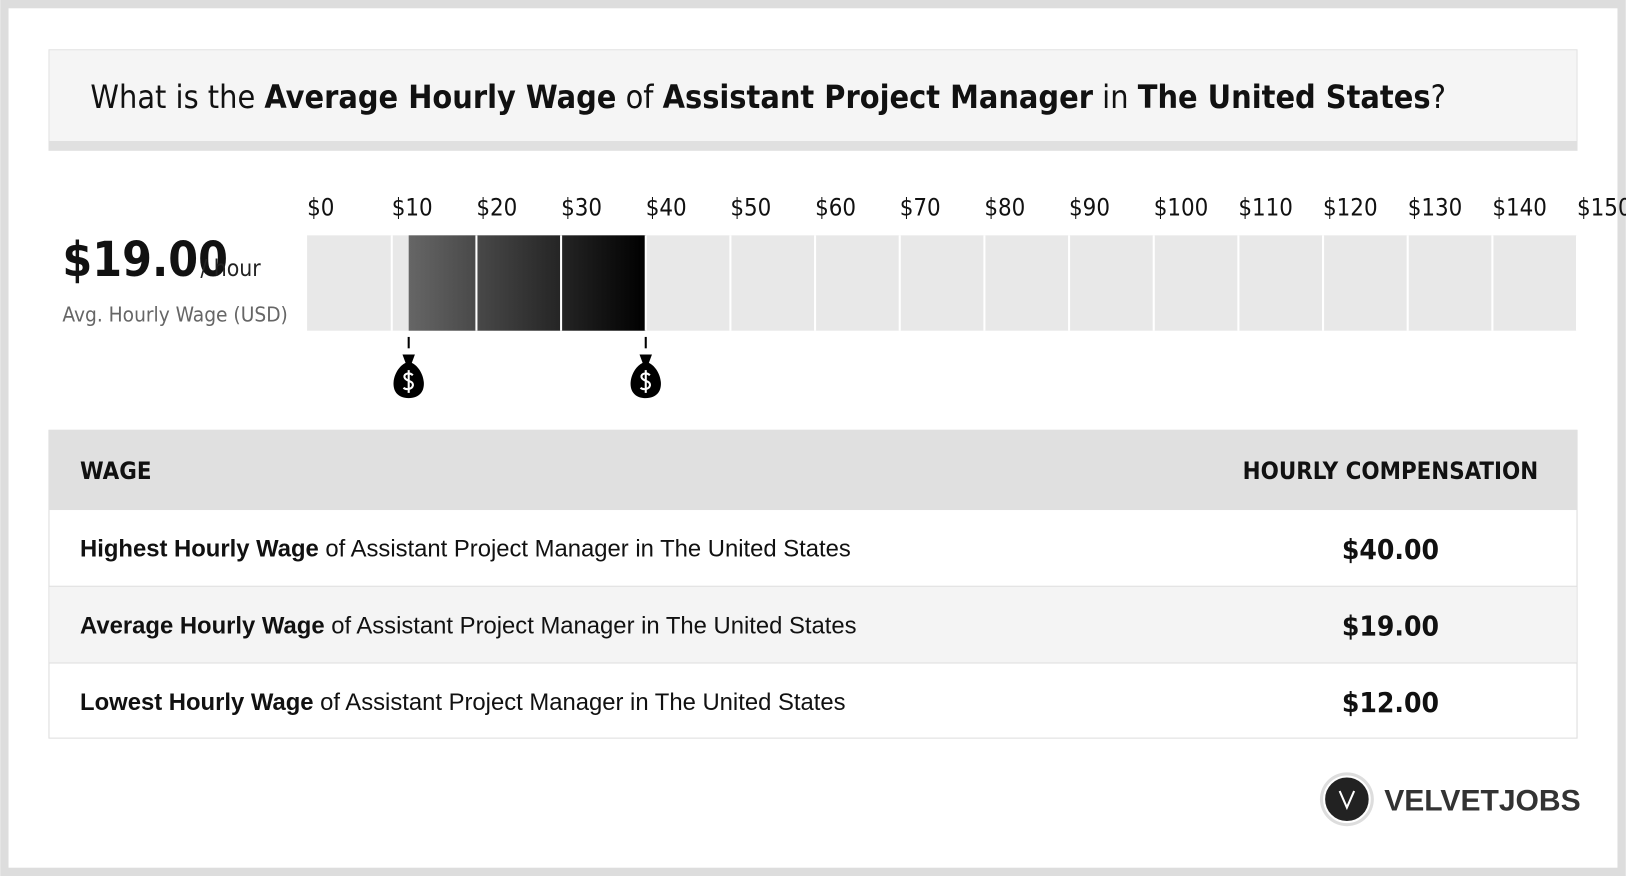 This screenshot has width=1626, height=876. Describe the element at coordinates (412, 208) in the screenshot. I see `scale-tick-label: $10` at that location.